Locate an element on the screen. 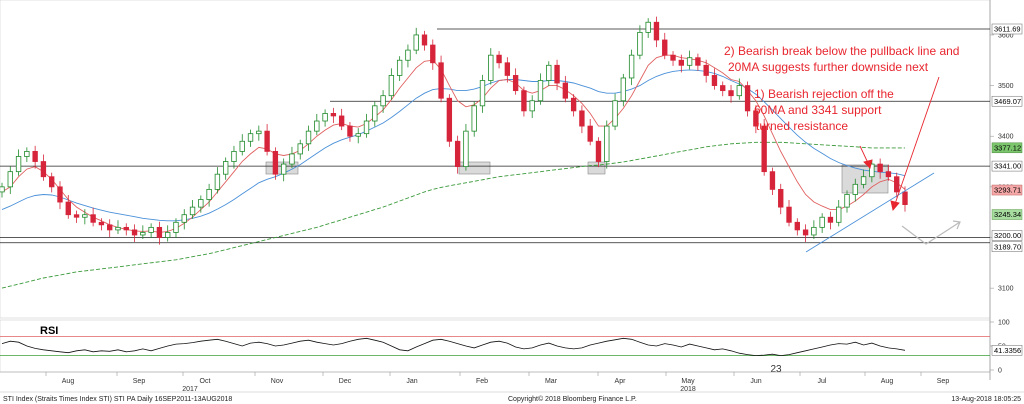  price-label: 3611.69 is located at coordinates (1007, 29).